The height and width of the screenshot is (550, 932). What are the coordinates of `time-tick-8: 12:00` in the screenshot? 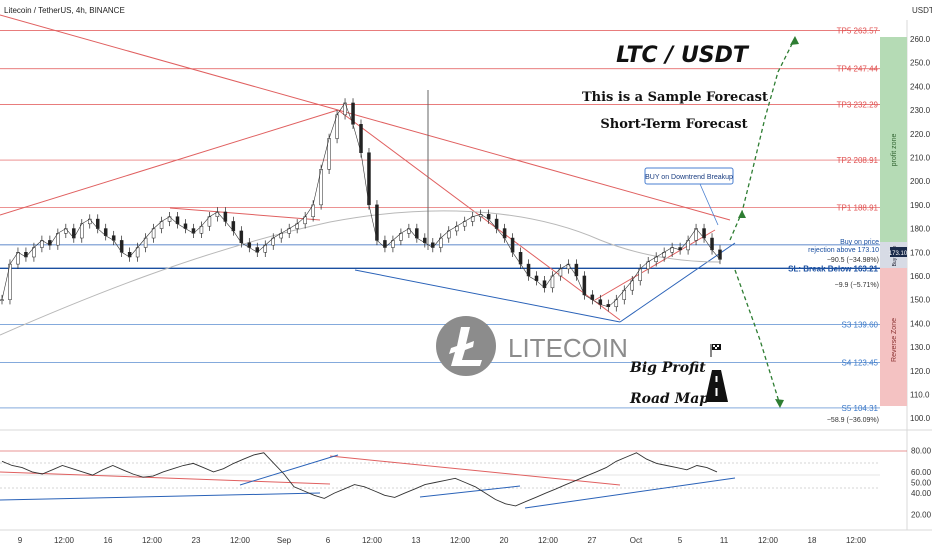 It's located at (372, 540).